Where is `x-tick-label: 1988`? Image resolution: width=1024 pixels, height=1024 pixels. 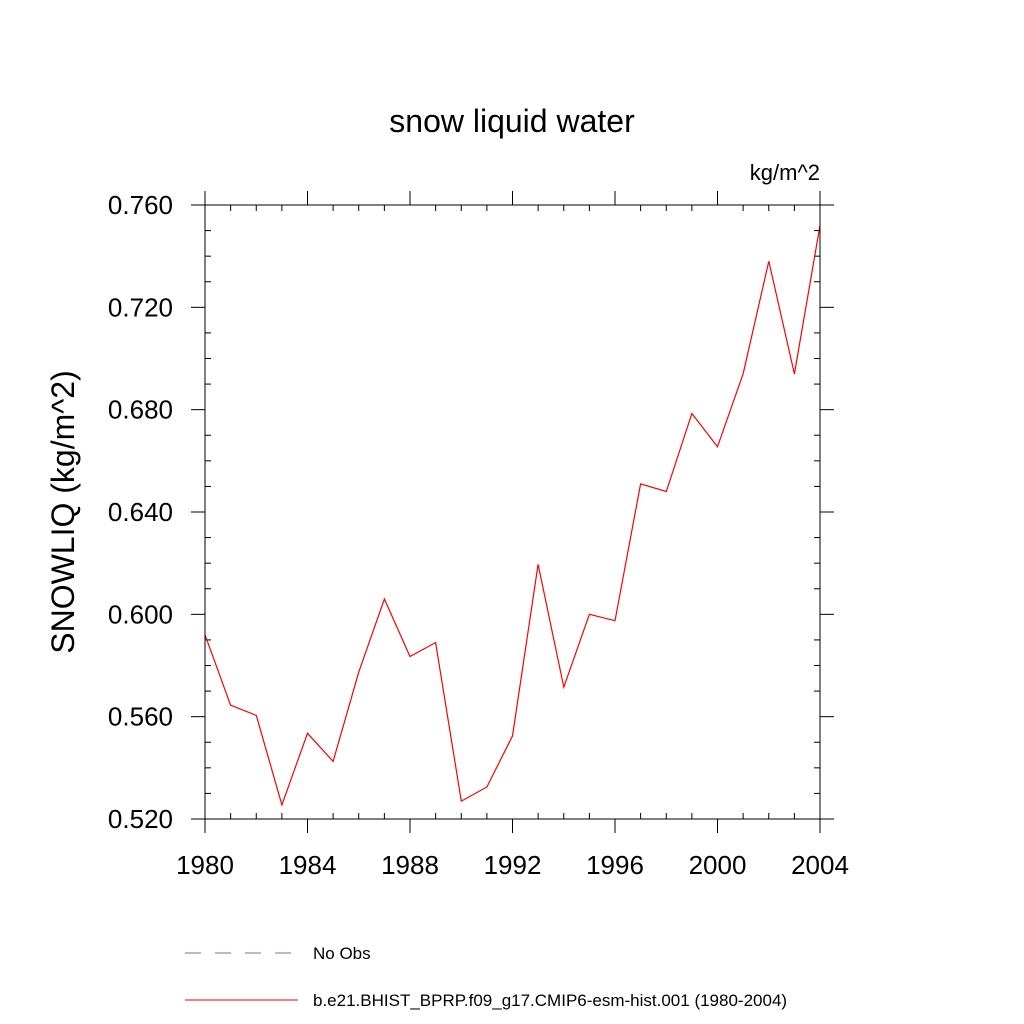
x-tick-label: 1988 is located at coordinates (410, 865).